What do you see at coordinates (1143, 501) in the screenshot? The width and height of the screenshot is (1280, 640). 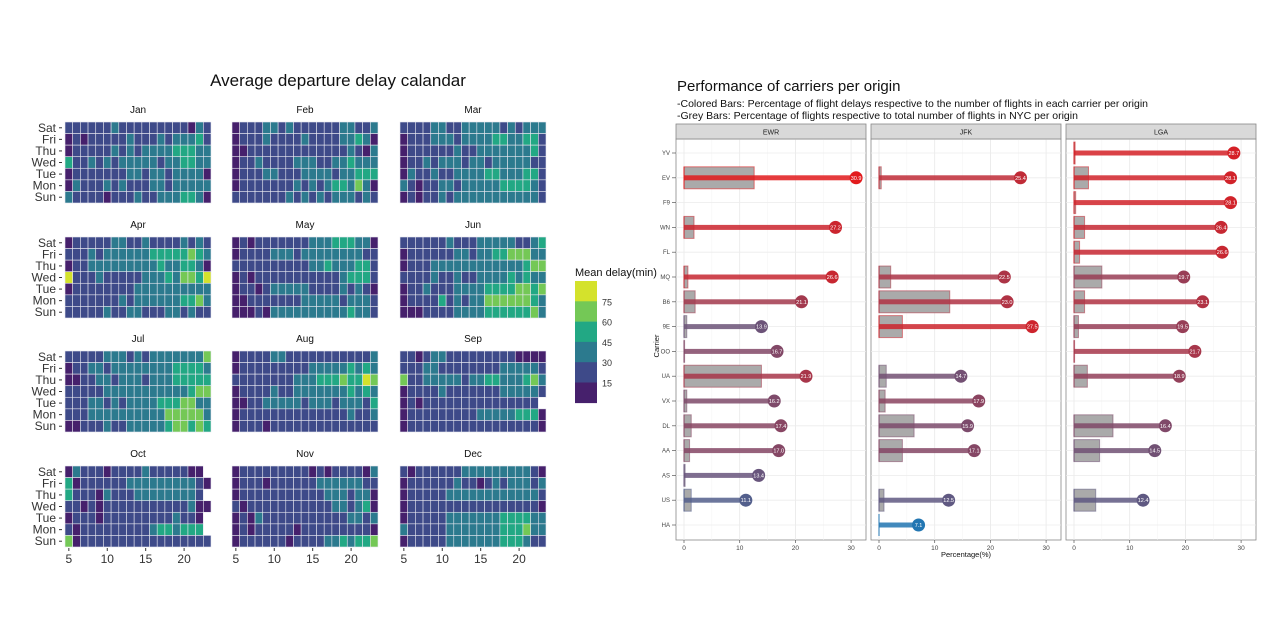 I see `delay-value-label: 12.4` at bounding box center [1143, 501].